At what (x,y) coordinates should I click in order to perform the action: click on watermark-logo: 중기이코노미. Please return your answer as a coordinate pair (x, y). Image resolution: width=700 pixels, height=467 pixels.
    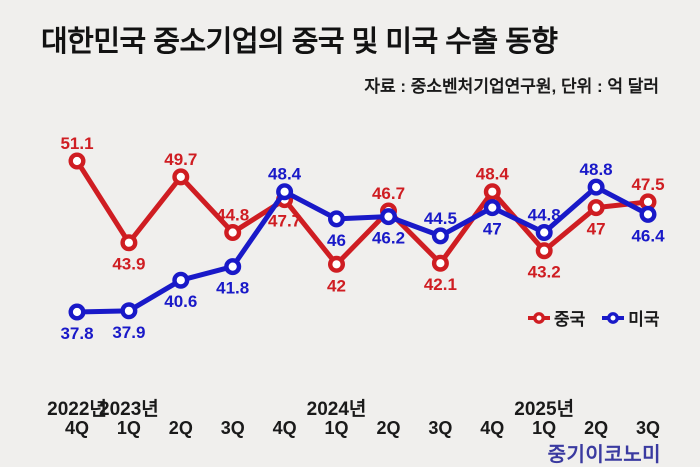
    Looking at the image, I should click on (604, 455).